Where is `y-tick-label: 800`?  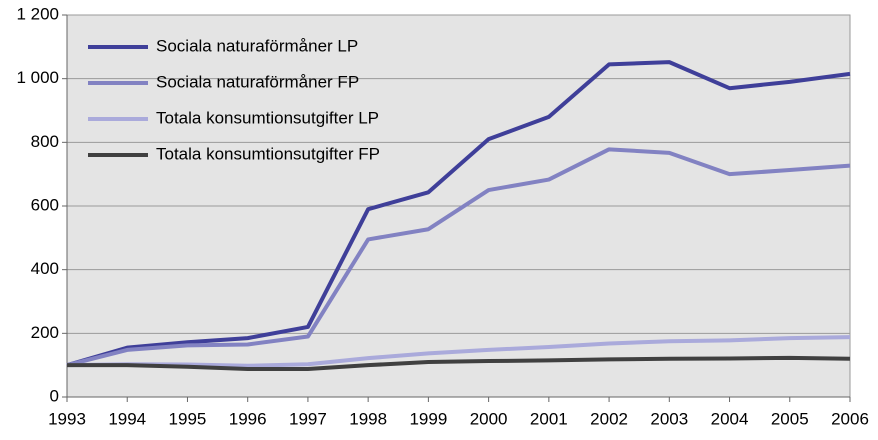 y-tick-label: 800 is located at coordinates (45, 141).